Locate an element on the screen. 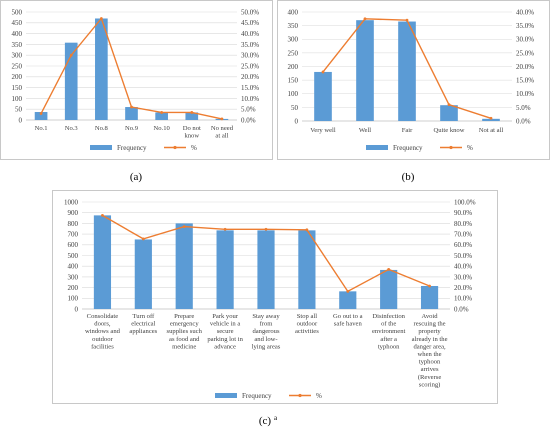  category-label: No need at all is located at coordinates (222, 132).